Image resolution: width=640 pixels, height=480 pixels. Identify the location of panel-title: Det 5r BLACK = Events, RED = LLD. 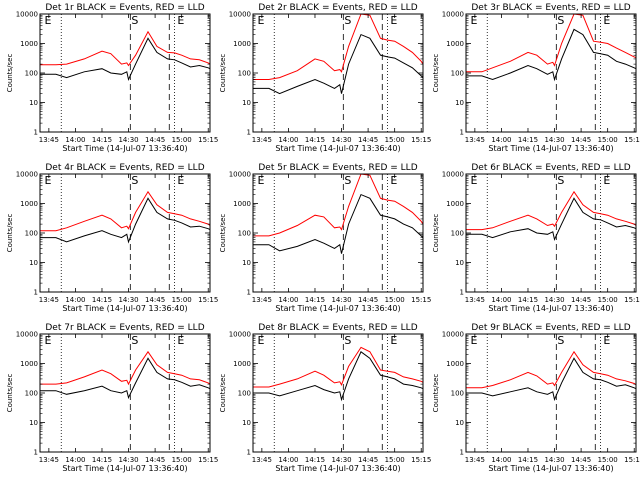
(337, 168).